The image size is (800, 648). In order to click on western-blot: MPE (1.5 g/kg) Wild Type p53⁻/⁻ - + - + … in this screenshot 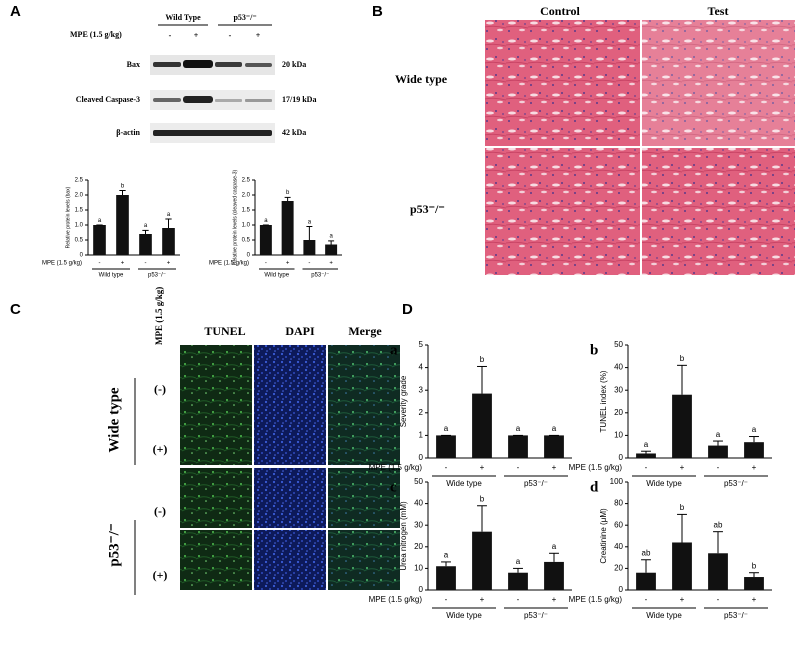, I will do `click(193, 78)`.